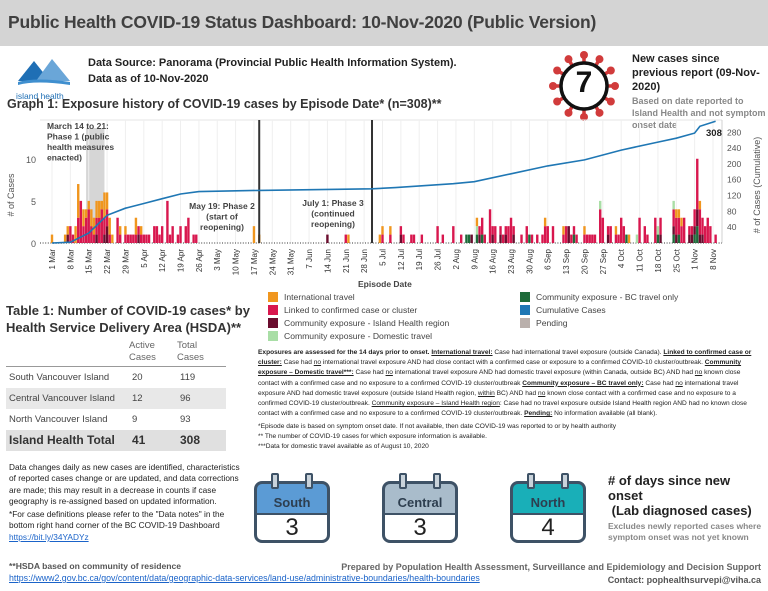 This screenshot has width=768, height=591. What do you see at coordinates (698, 373) in the screenshot?
I see `definition-text: no` at bounding box center [698, 373].